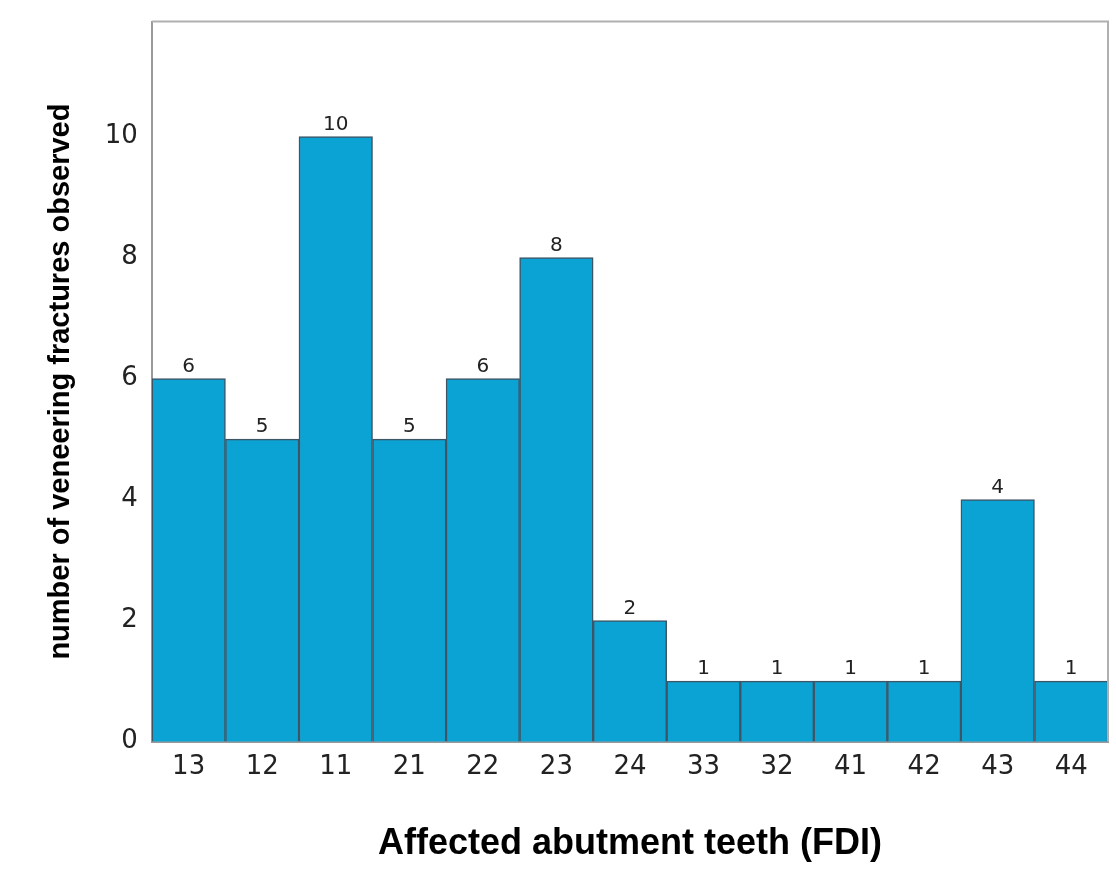  Describe the element at coordinates (409, 764) in the screenshot. I see `x-tick-label: 21` at that location.